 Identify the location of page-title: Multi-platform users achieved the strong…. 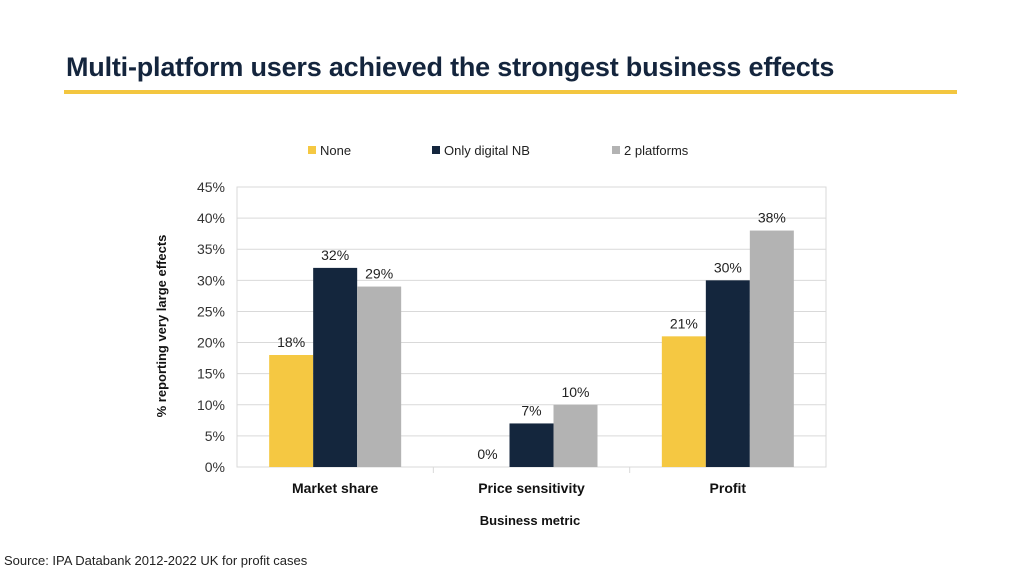
(450, 67).